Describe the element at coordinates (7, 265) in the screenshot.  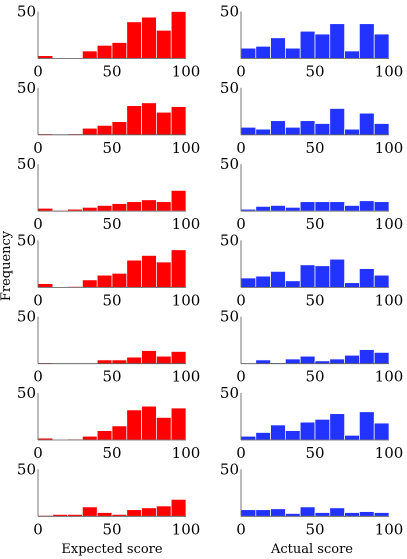
I see `y-axis-label: Frequency` at that location.